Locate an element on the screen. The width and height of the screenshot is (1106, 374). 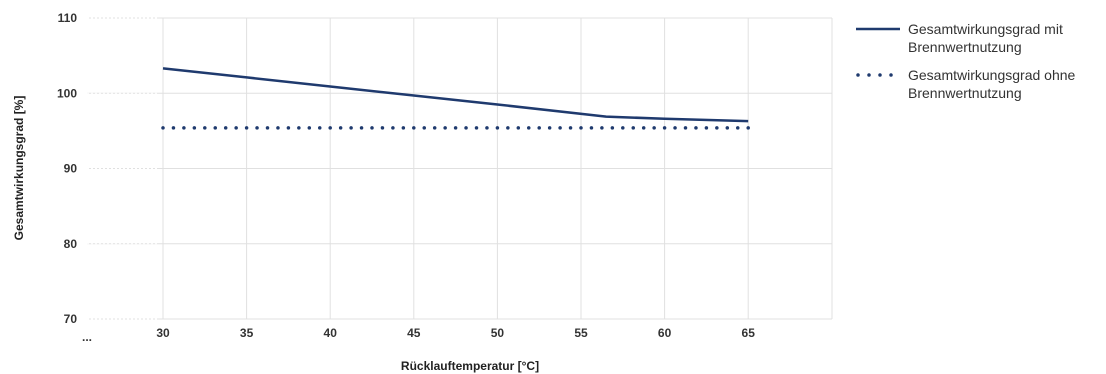
legend-item-ohne: Gesamtwirkungsgrad ohne Brennwertnutzung is located at coordinates (978, 84).